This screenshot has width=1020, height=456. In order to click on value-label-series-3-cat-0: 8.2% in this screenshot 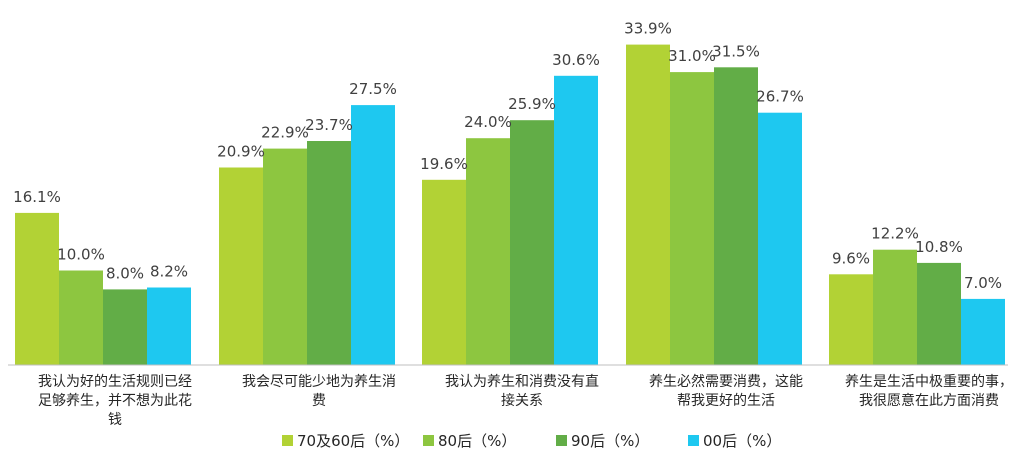, I will do `click(169, 272)`.